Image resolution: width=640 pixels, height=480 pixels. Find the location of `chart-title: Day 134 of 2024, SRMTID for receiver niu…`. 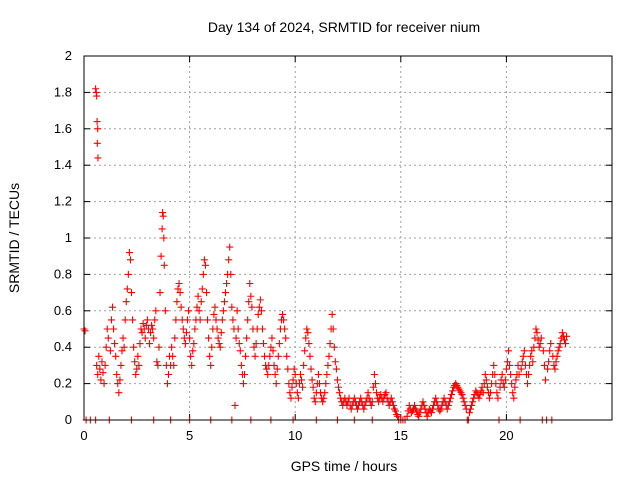

chart-title: Day 134 of 2024, SRMTID for receiver niu… is located at coordinates (344, 27).